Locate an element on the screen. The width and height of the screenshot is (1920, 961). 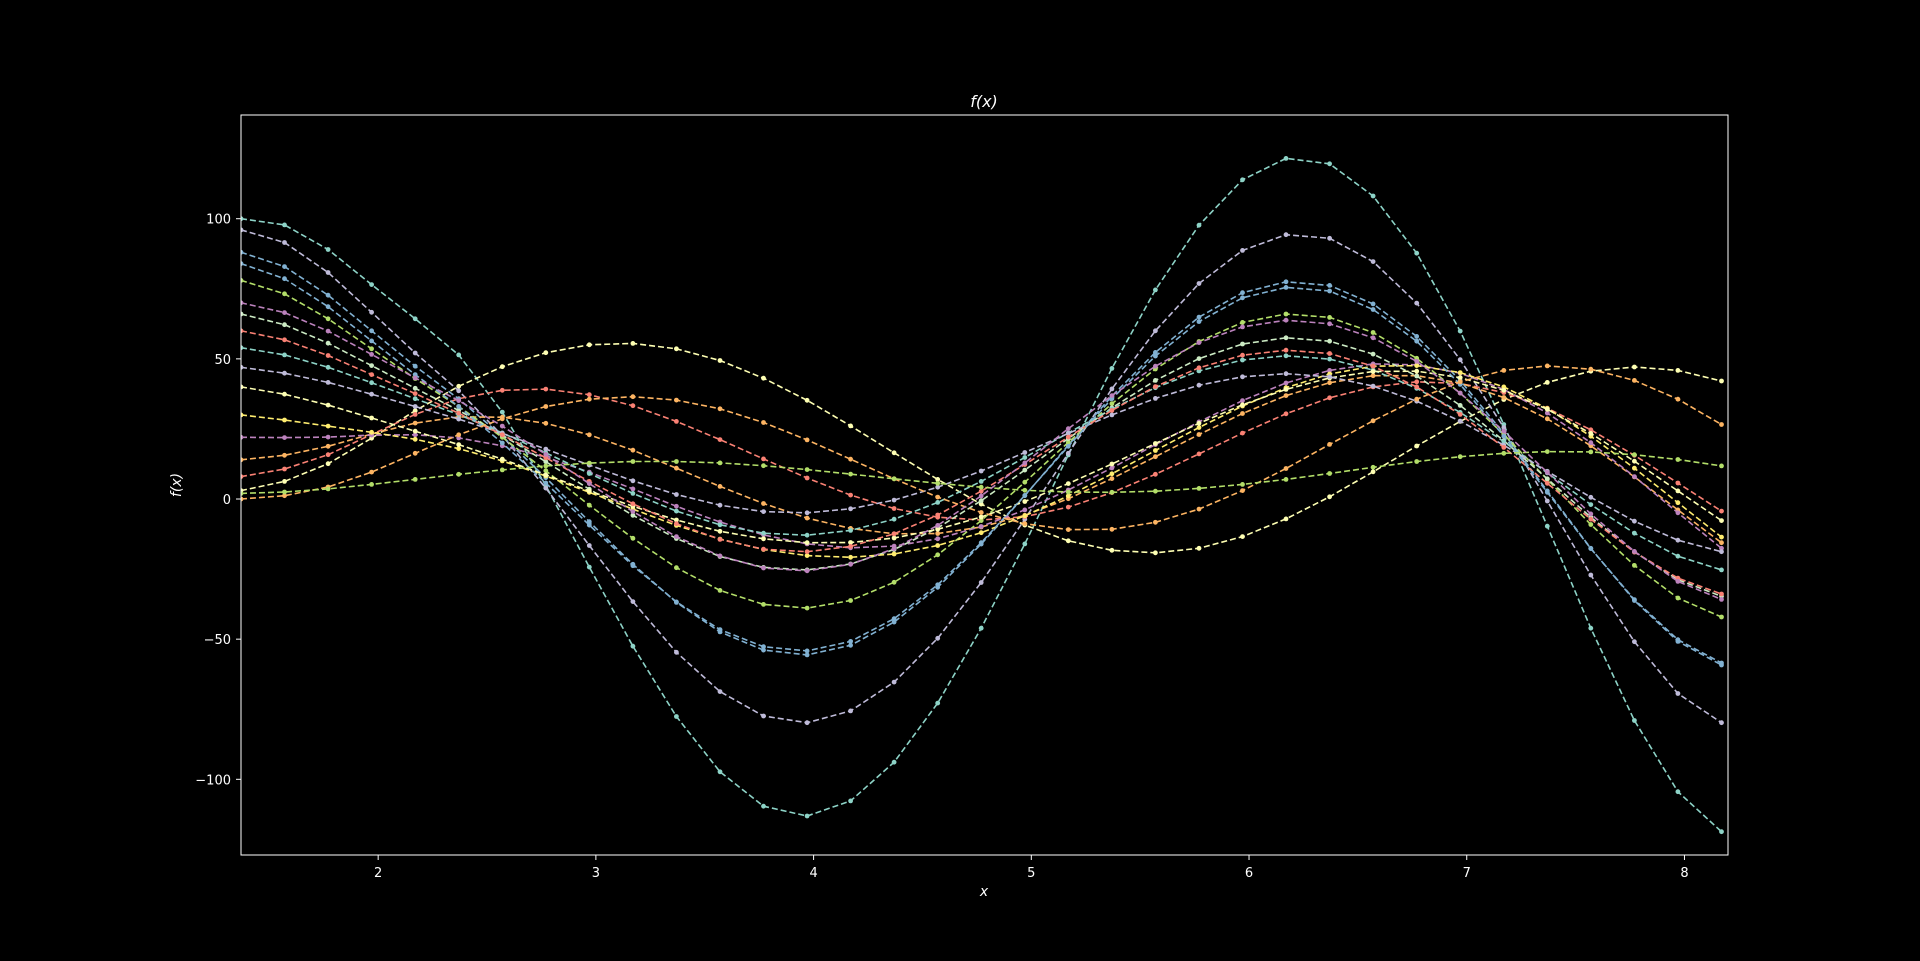
y-tick-label: −50 is located at coordinates (217, 640).